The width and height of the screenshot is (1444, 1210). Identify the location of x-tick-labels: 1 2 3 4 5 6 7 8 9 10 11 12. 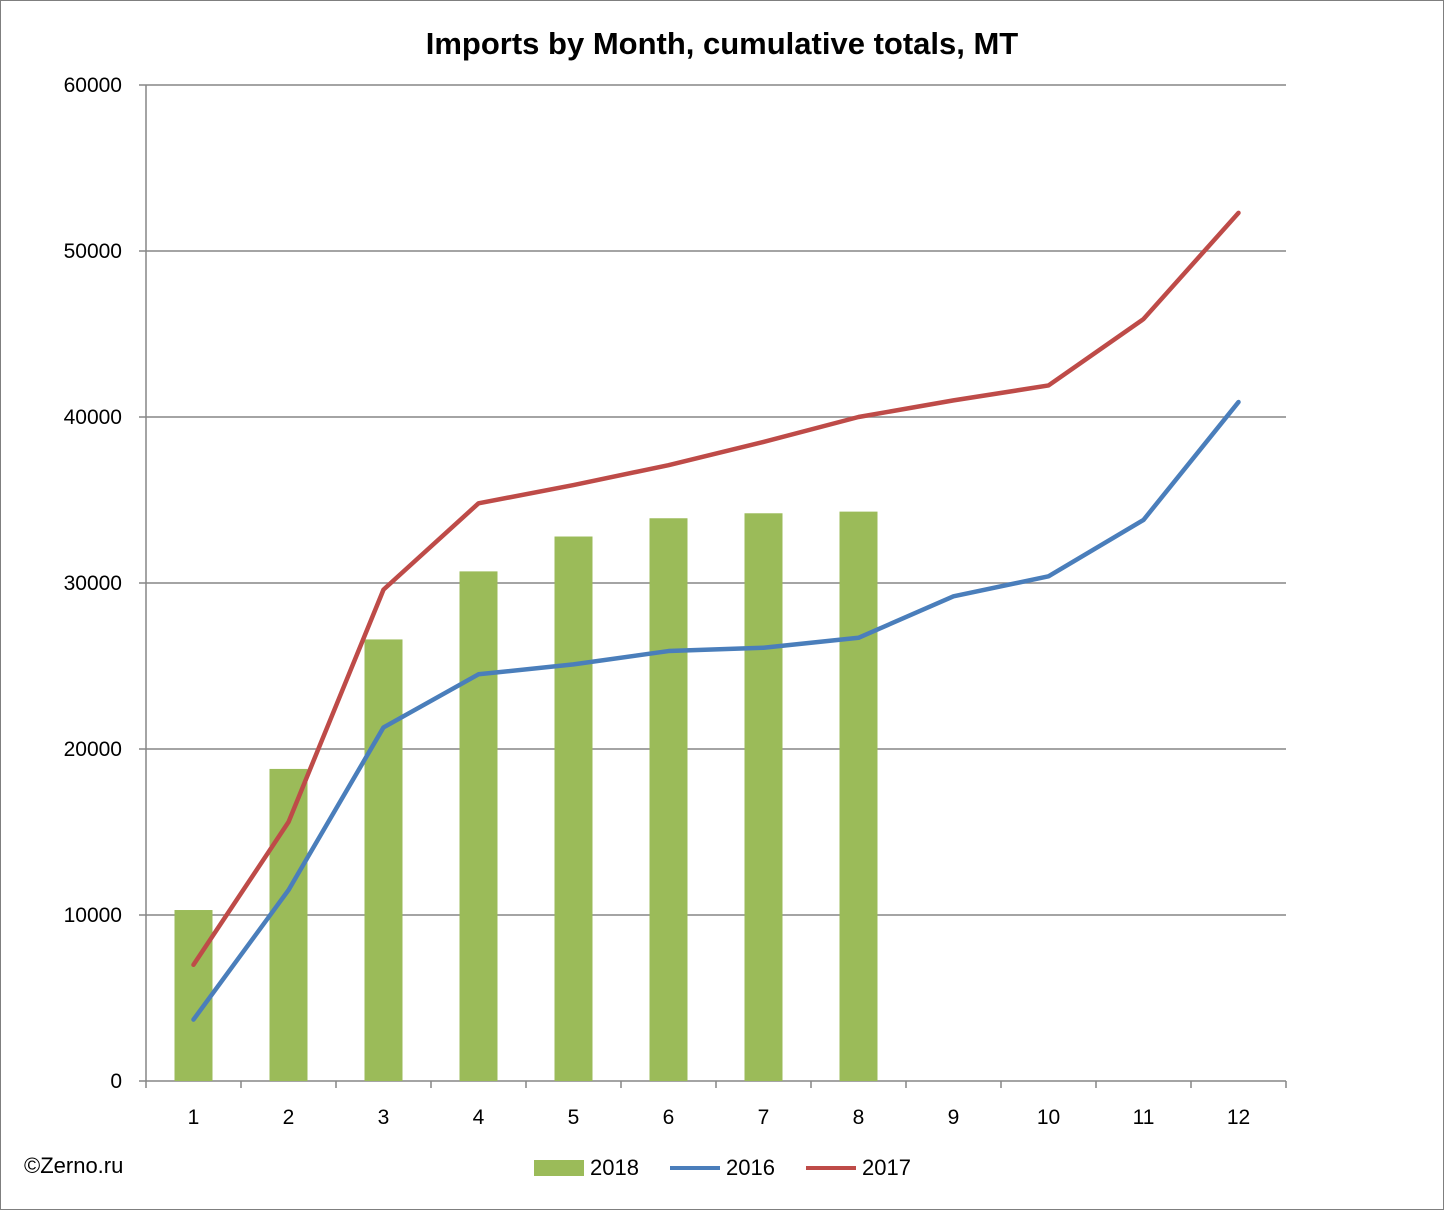
(719, 1117).